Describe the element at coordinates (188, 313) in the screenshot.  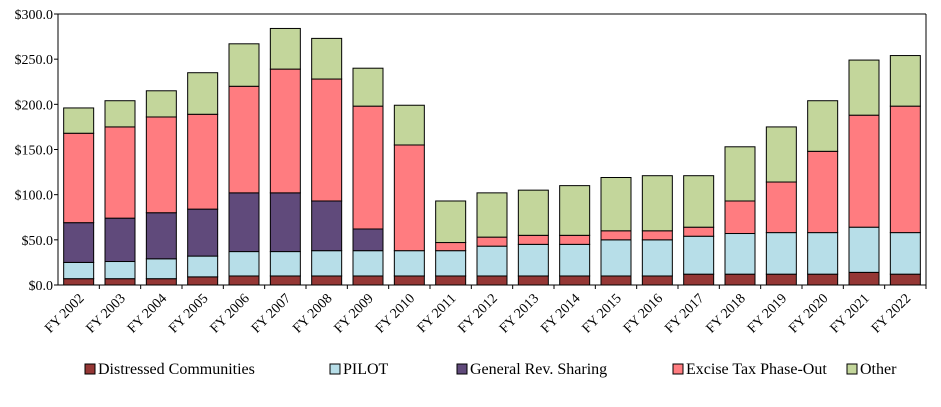
I see `x-tick-label: FY 2005` at that location.